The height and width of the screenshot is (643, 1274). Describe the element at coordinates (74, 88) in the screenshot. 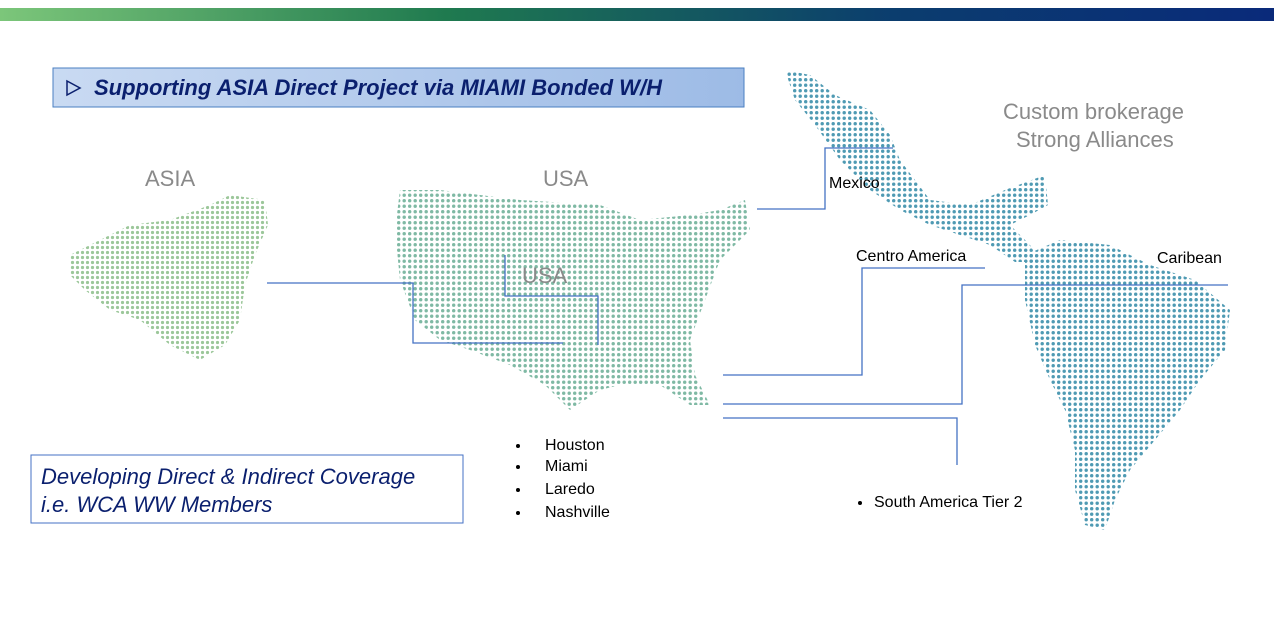

I see `banner-arrow` at that location.